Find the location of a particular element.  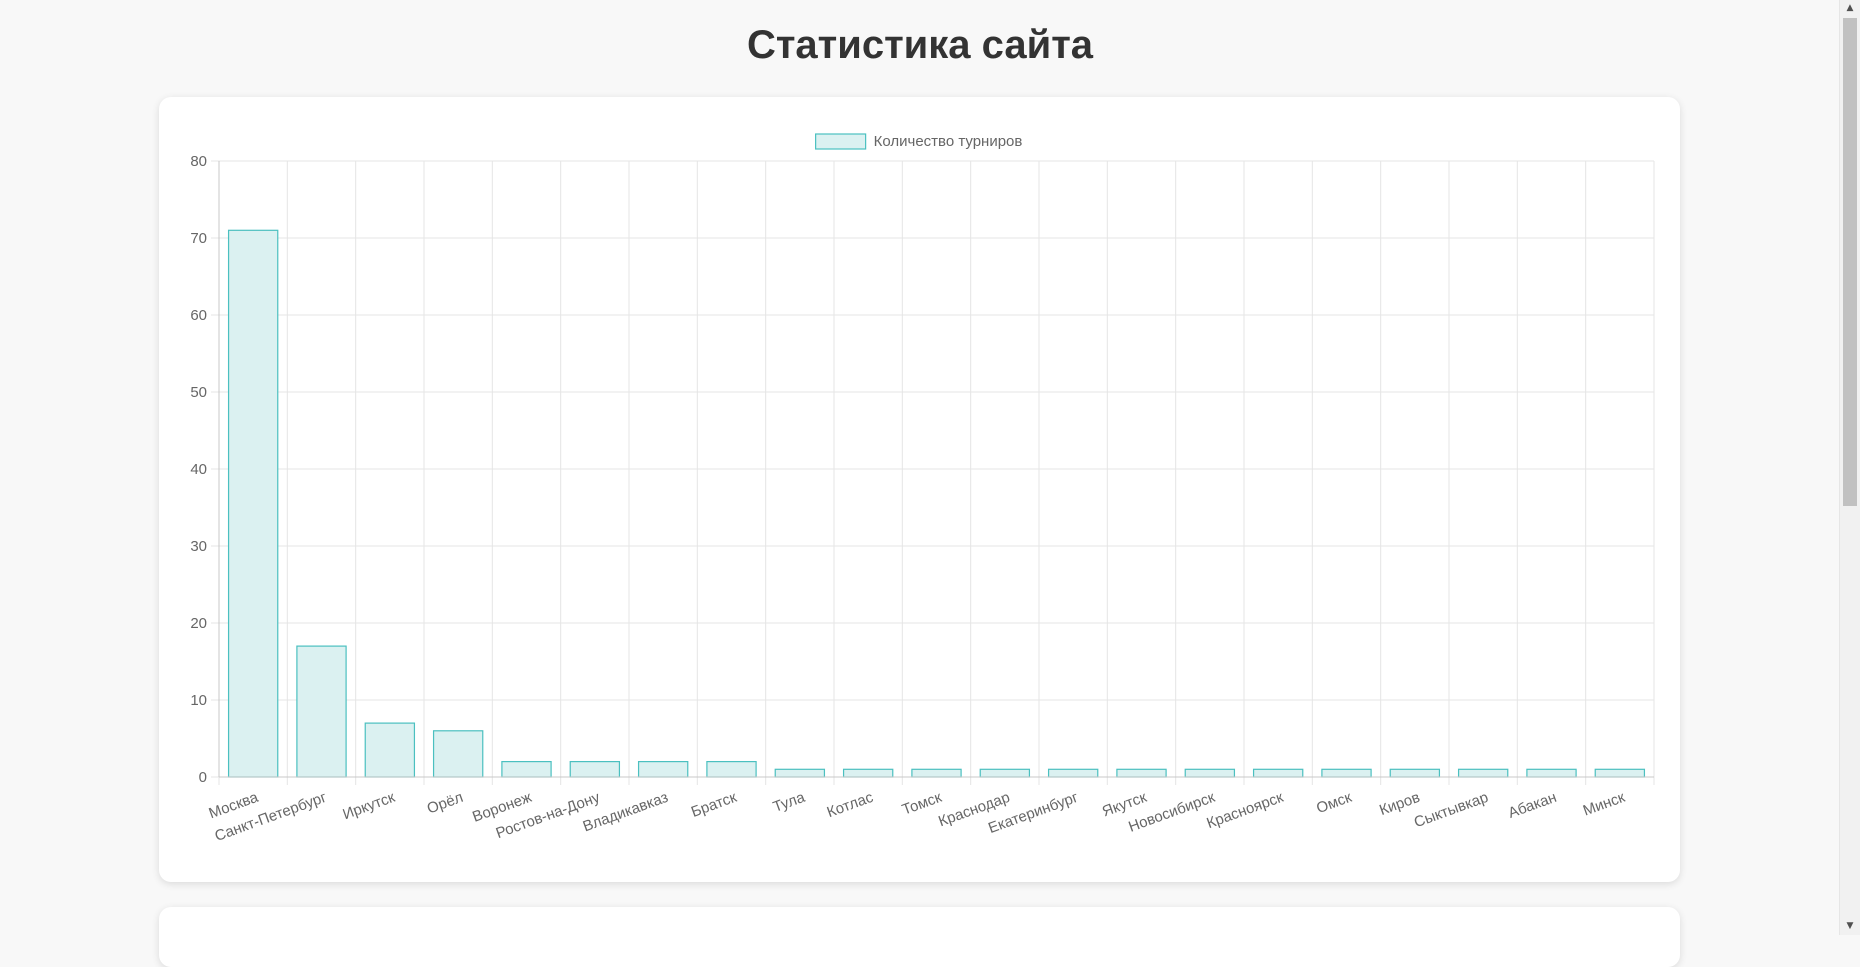

x-tick-label: Котлас is located at coordinates (850, 805).